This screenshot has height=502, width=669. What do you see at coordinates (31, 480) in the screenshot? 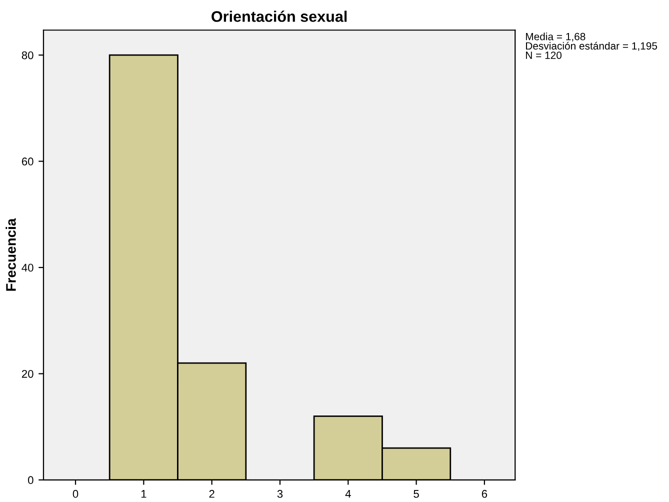
I see `y-tick-label: 0` at bounding box center [31, 480].